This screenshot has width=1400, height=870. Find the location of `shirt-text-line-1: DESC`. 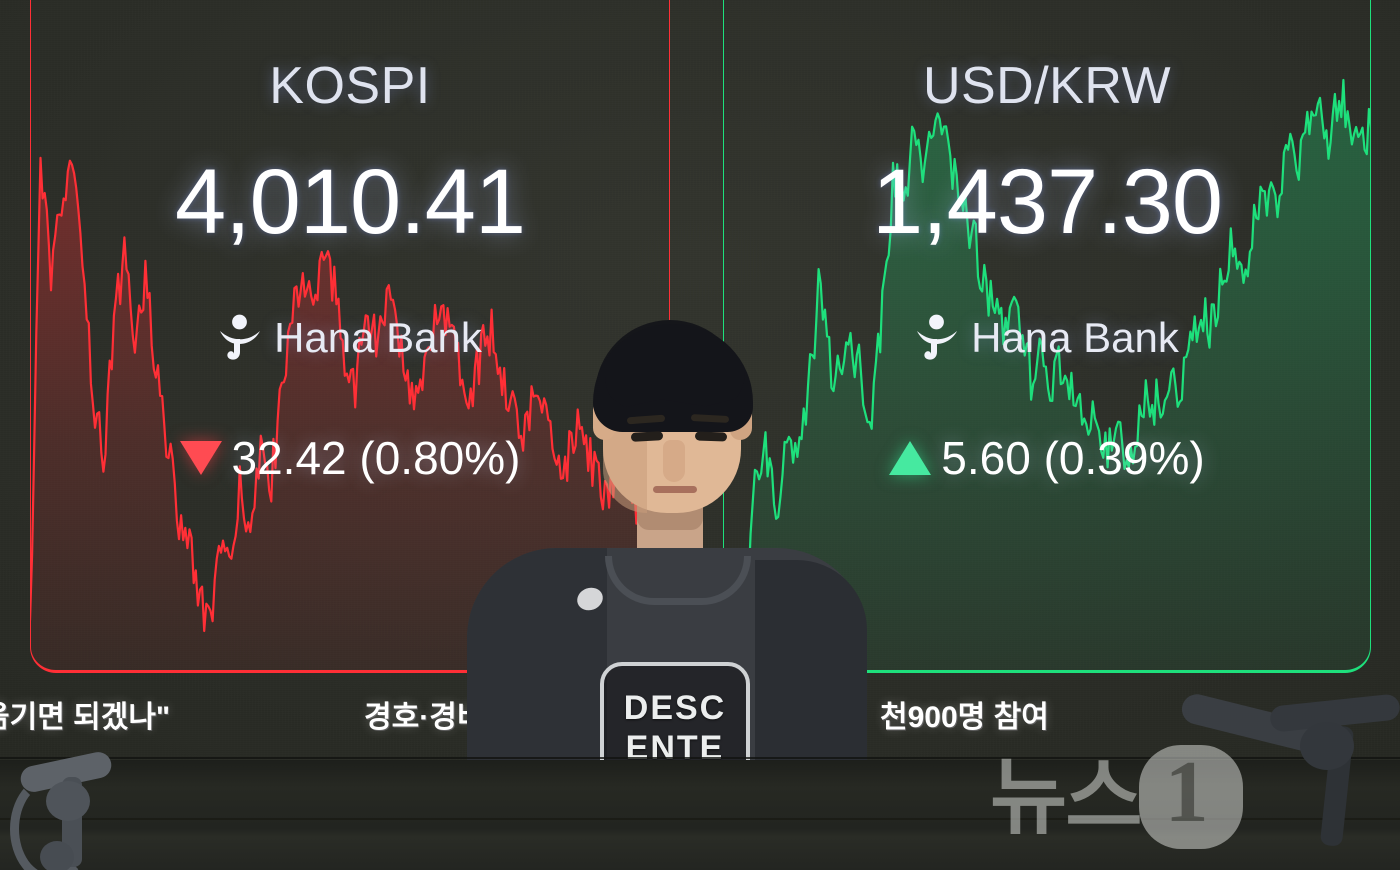

shirt-text-line-1: DESC is located at coordinates (675, 708).